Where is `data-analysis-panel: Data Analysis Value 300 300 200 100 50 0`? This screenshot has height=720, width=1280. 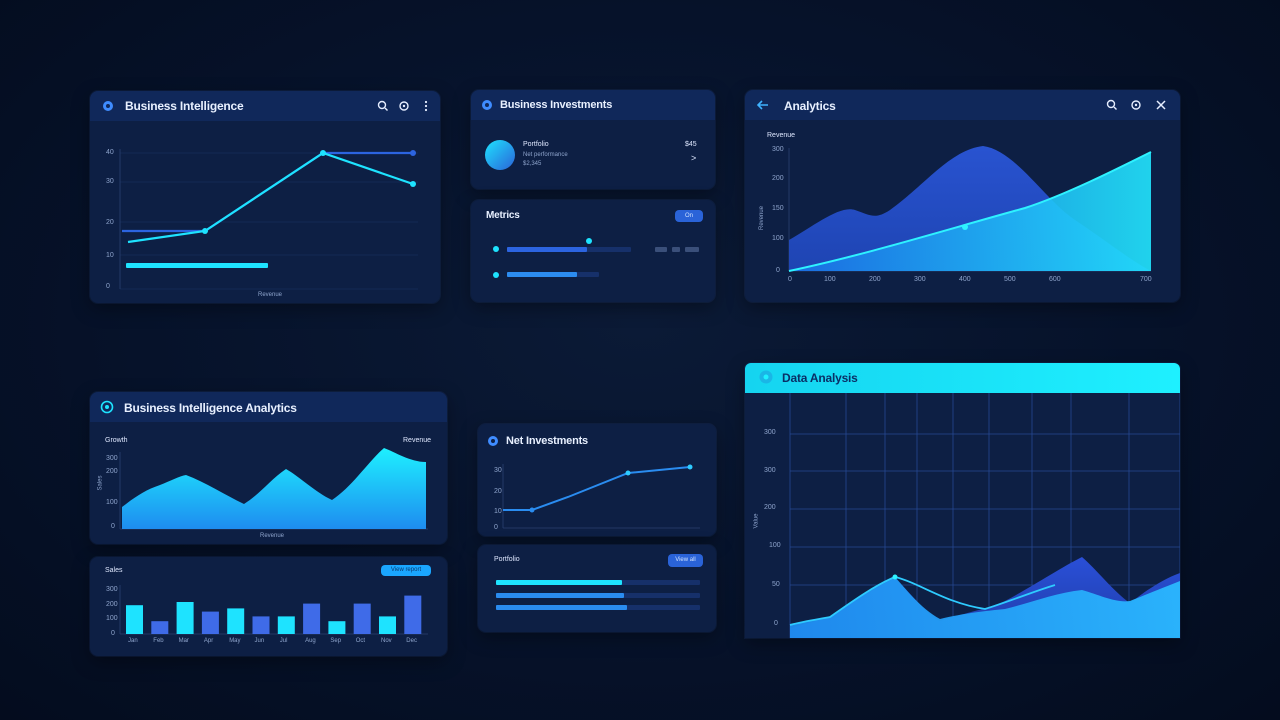 data-analysis-panel: Data Analysis Value 300 300 200 100 50 0 is located at coordinates (962, 500).